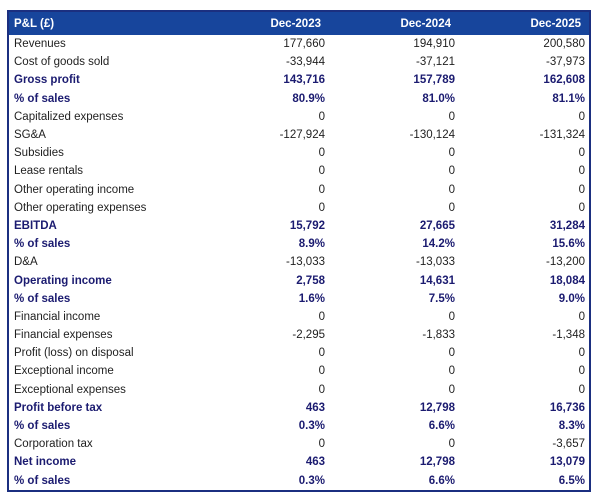  What do you see at coordinates (26, 262) in the screenshot?
I see `row-label: D&A` at bounding box center [26, 262].